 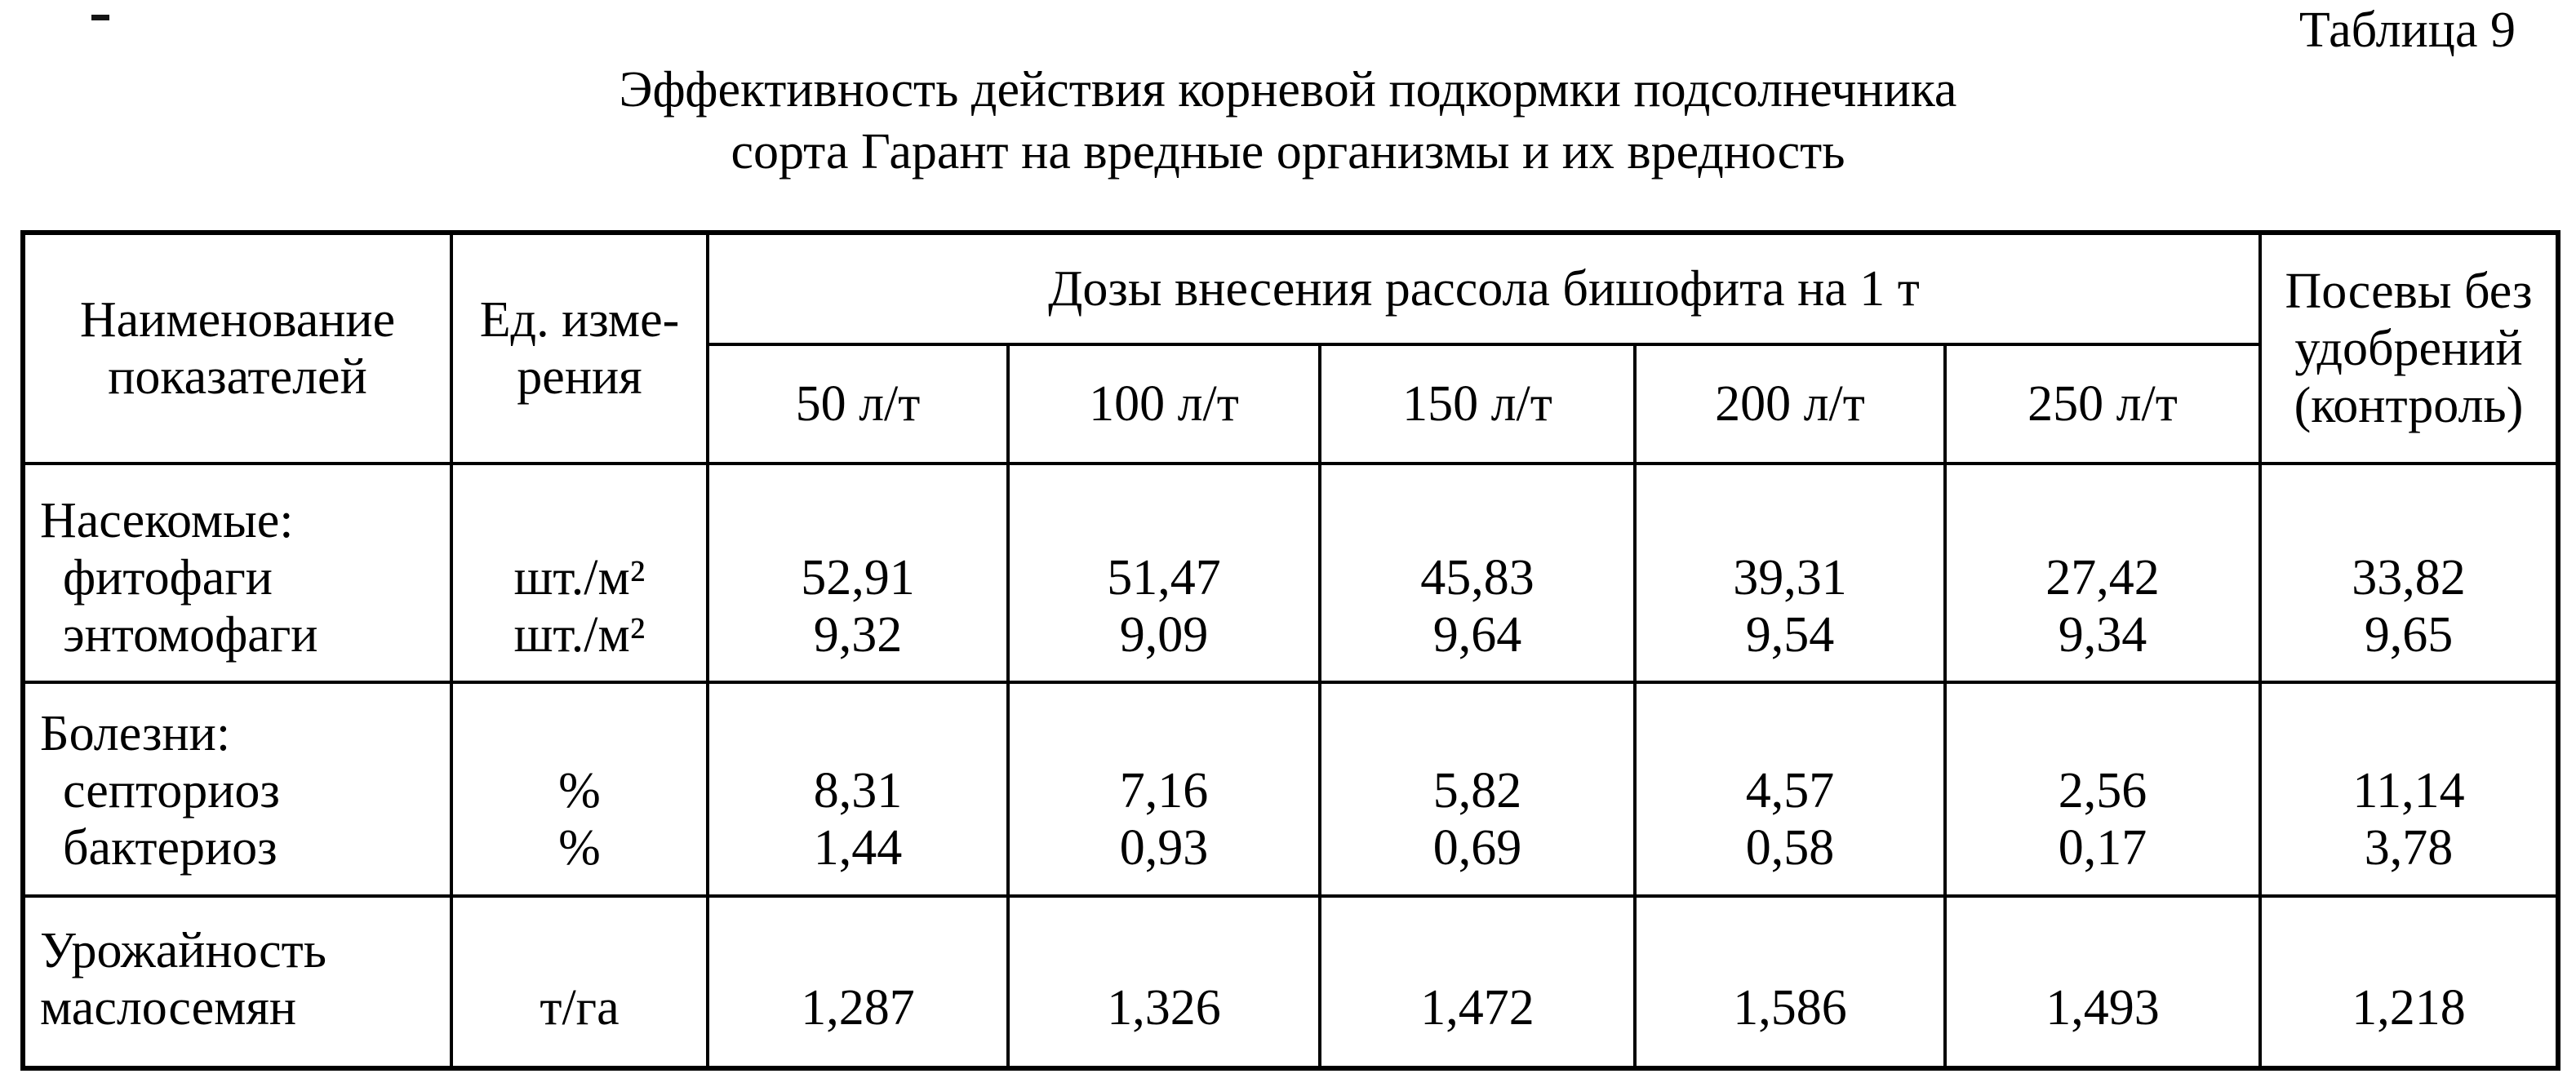 I want to click on yield-label-cell: Урожайность маслосемян, so click(x=237, y=982).